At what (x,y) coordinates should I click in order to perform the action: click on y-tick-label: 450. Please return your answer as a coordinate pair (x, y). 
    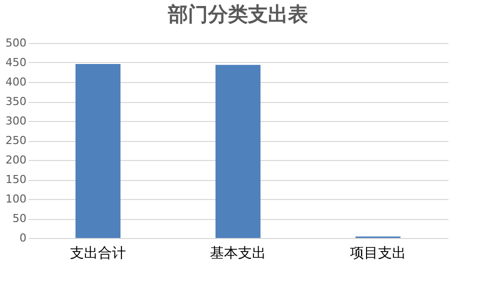
    Looking at the image, I should click on (16, 62).